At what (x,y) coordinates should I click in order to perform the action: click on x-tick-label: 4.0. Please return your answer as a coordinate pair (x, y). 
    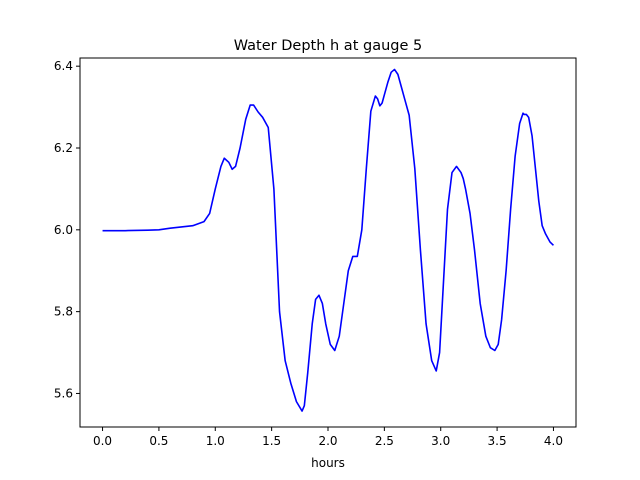
    Looking at the image, I should click on (553, 441).